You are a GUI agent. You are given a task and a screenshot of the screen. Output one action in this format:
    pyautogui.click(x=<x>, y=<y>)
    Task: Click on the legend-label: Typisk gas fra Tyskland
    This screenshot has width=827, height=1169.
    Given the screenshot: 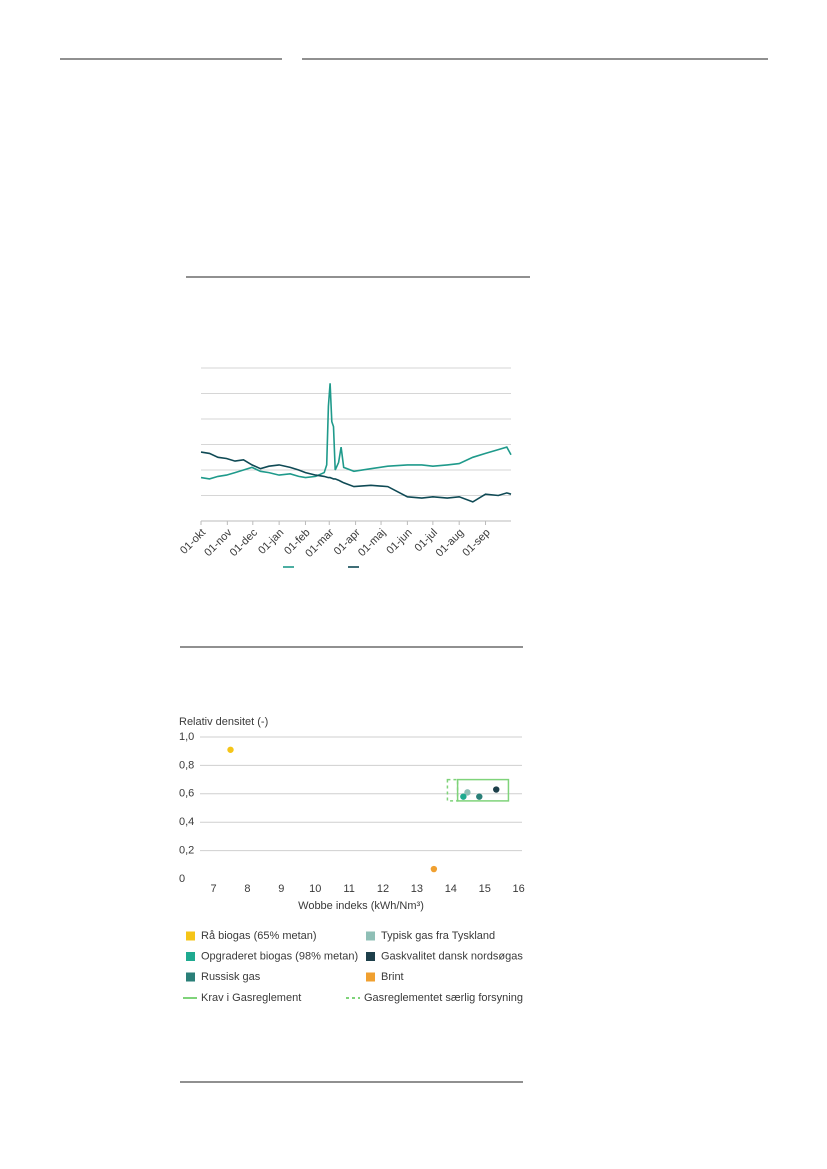 What is the action you would take?
    pyautogui.click(x=438, y=936)
    